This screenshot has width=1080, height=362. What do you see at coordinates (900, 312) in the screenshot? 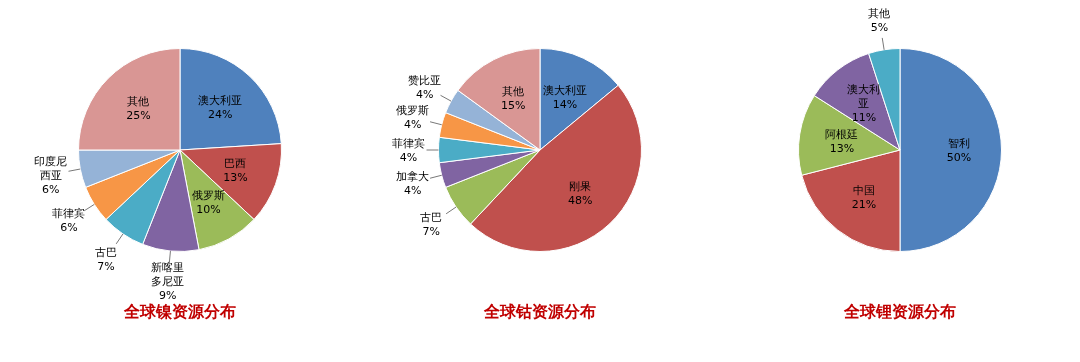
I see `text: 全球锂资源分布` at bounding box center [900, 312].